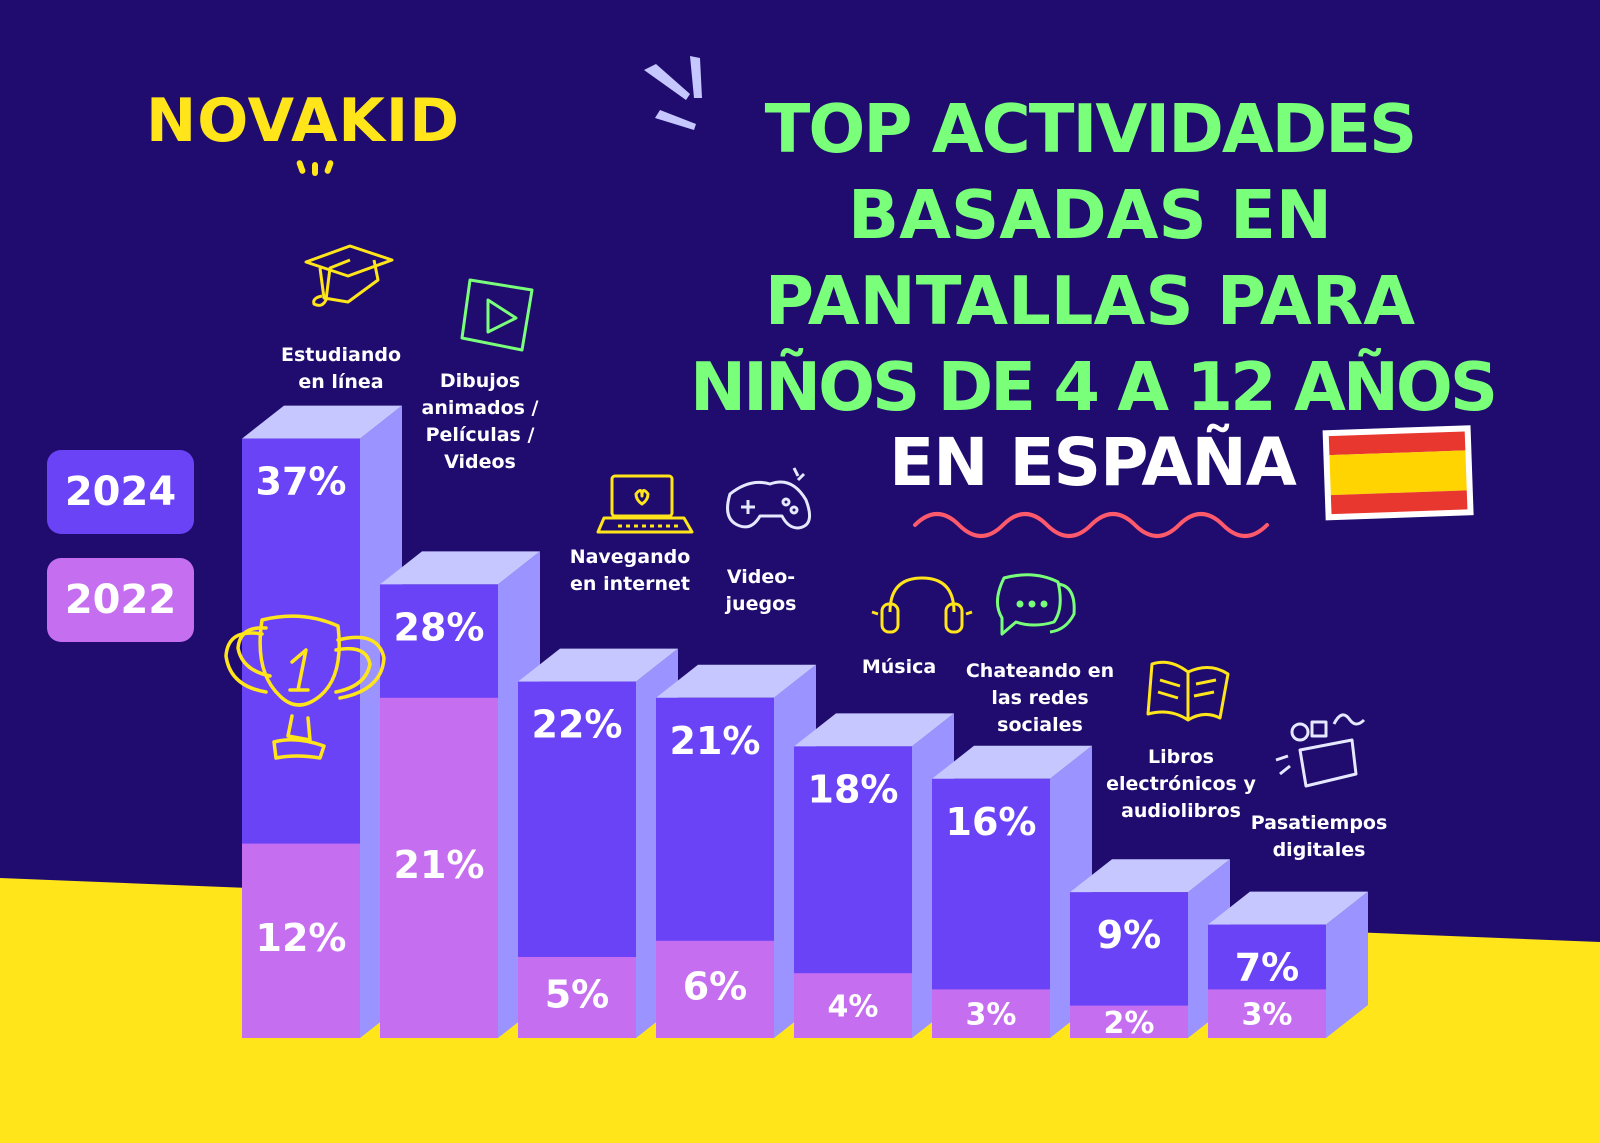  Describe the element at coordinates (761, 590) in the screenshot. I see `category-label: Video- juegos` at that location.